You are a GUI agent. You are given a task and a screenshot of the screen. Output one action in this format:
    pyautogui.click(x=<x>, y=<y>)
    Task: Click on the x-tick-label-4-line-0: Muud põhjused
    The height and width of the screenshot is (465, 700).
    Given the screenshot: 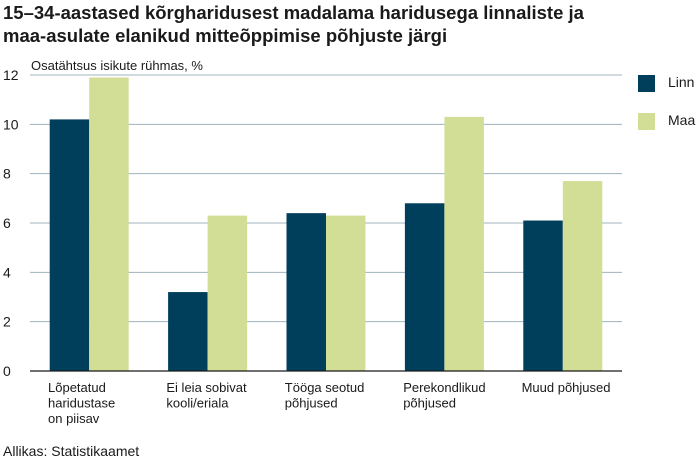 What is the action you would take?
    pyautogui.click(x=566, y=387)
    